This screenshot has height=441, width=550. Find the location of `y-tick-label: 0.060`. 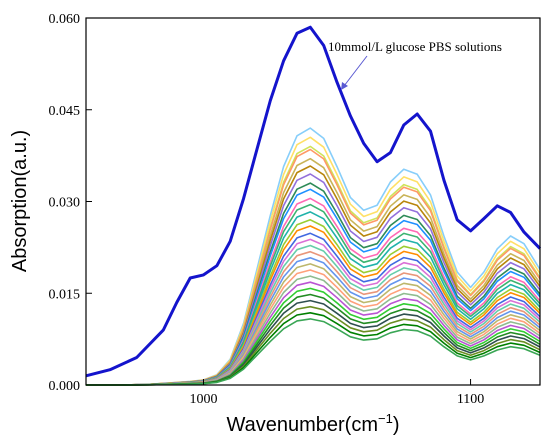

y-tick-label: 0.060 is located at coordinates (65, 19).